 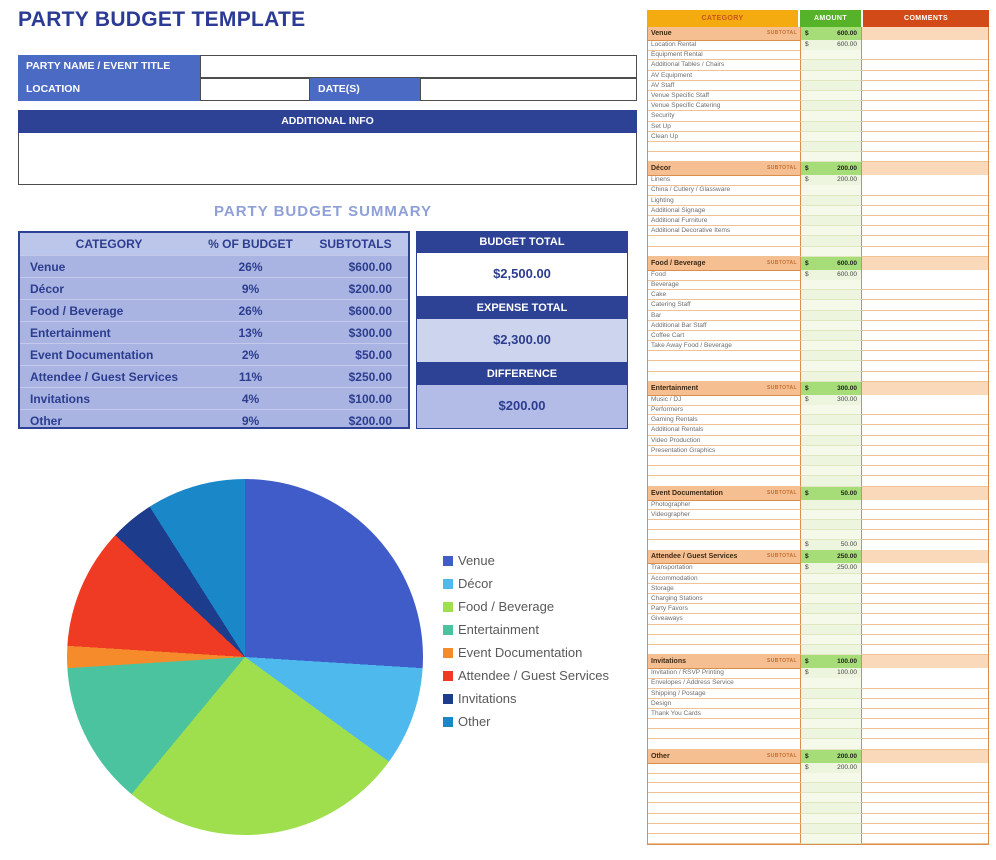 I want to click on sheet-item-label-cell: Venue Specific Catering, so click(x=724, y=106).